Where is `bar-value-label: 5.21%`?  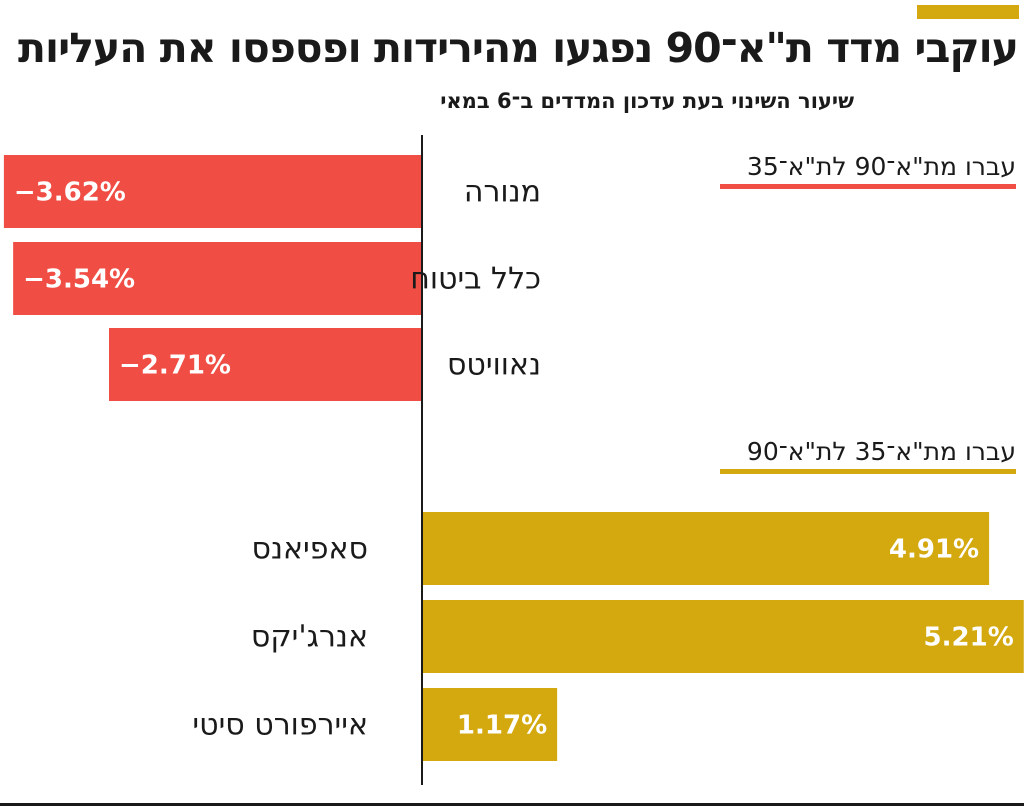 bar-value-label: 5.21% is located at coordinates (969, 638).